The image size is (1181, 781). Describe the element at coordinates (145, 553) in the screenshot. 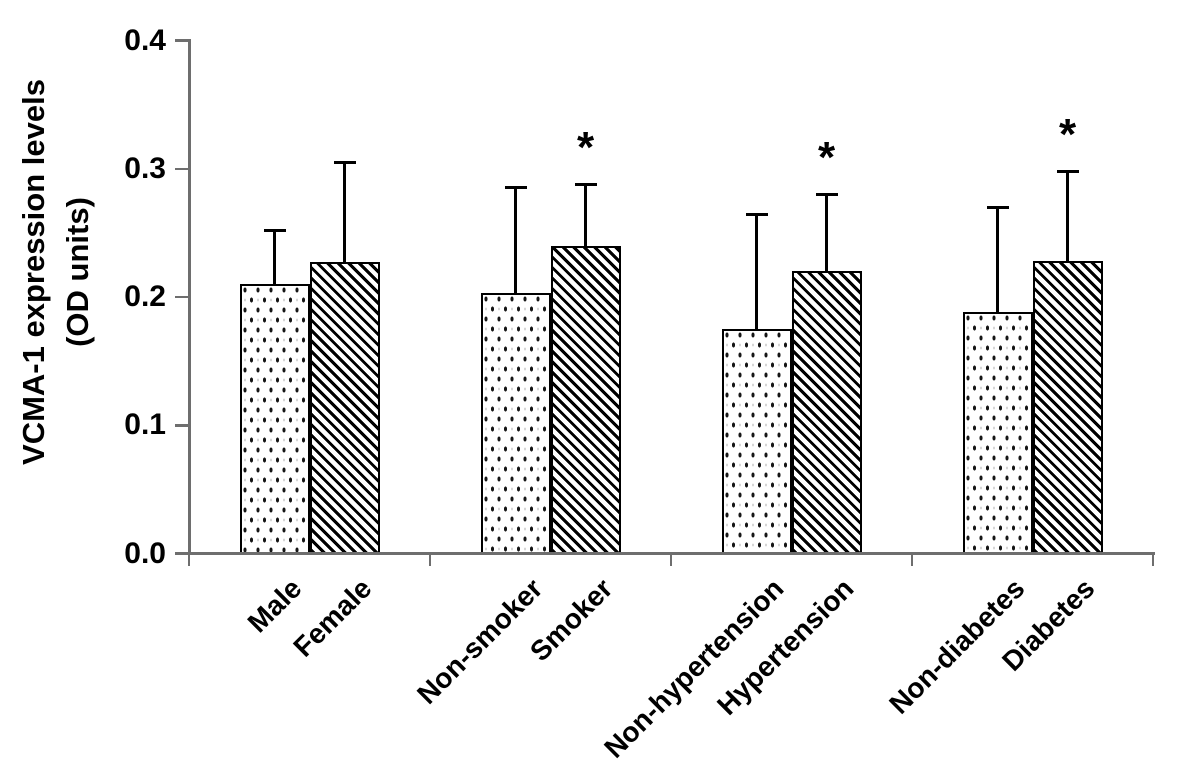

I see `y-tick-label: 0.0` at that location.